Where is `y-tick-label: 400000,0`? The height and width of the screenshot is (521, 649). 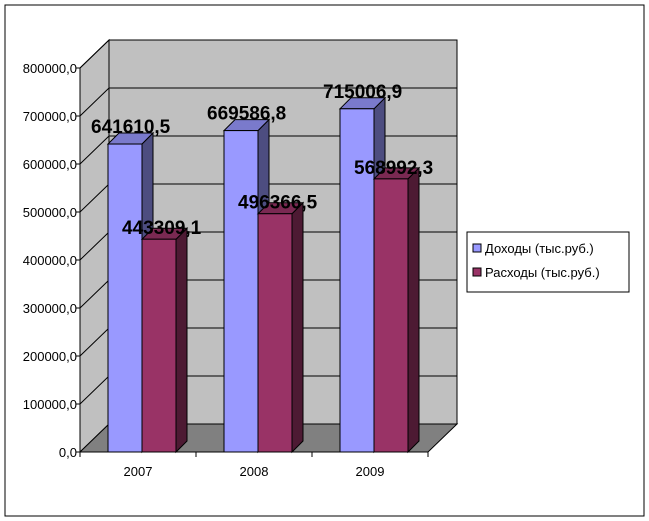 y-tick-label: 400000,0 is located at coordinates (50, 260).